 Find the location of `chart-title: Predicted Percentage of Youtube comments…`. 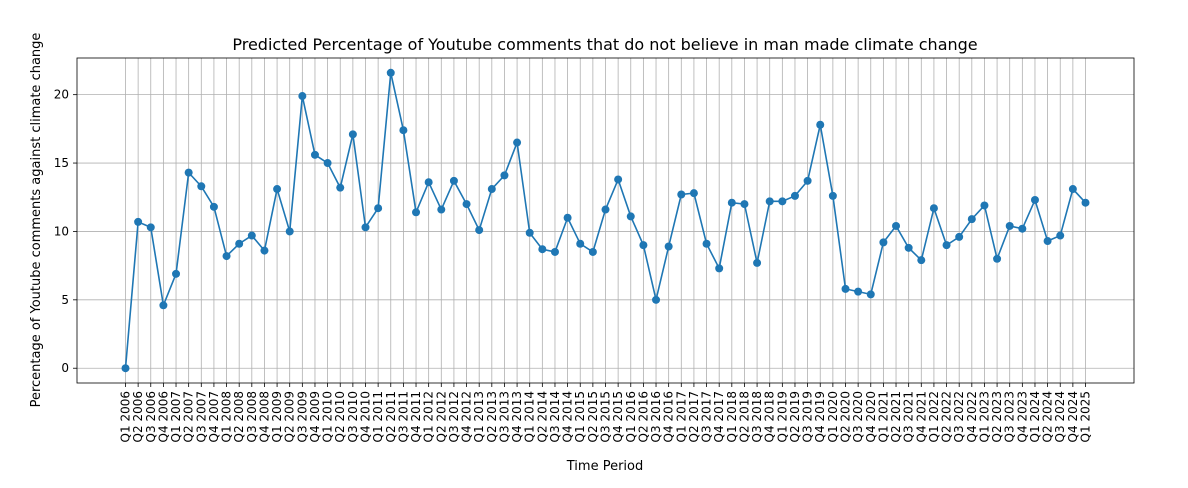

chart-title: Predicted Percentage of Youtube comments… is located at coordinates (604, 44).